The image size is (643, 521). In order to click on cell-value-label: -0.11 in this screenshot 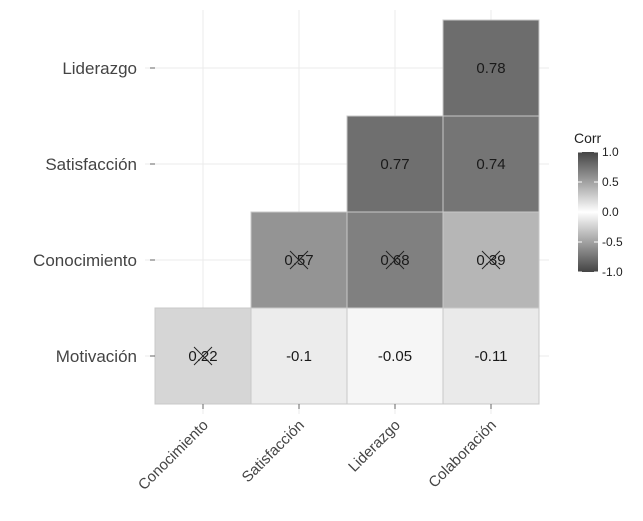, I will do `click(490, 356)`.